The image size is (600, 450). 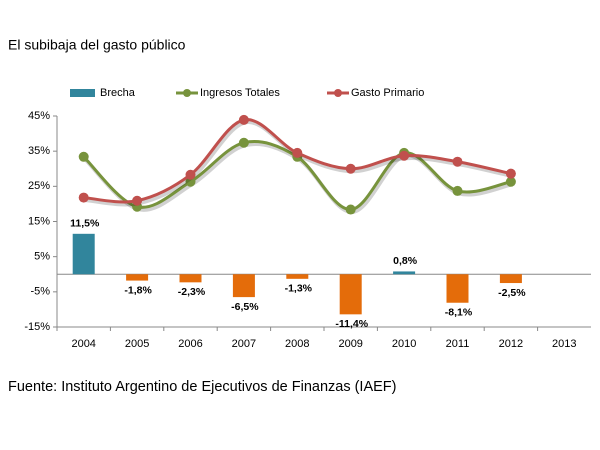 I want to click on y-tick-label: 15%, so click(x=39, y=221).